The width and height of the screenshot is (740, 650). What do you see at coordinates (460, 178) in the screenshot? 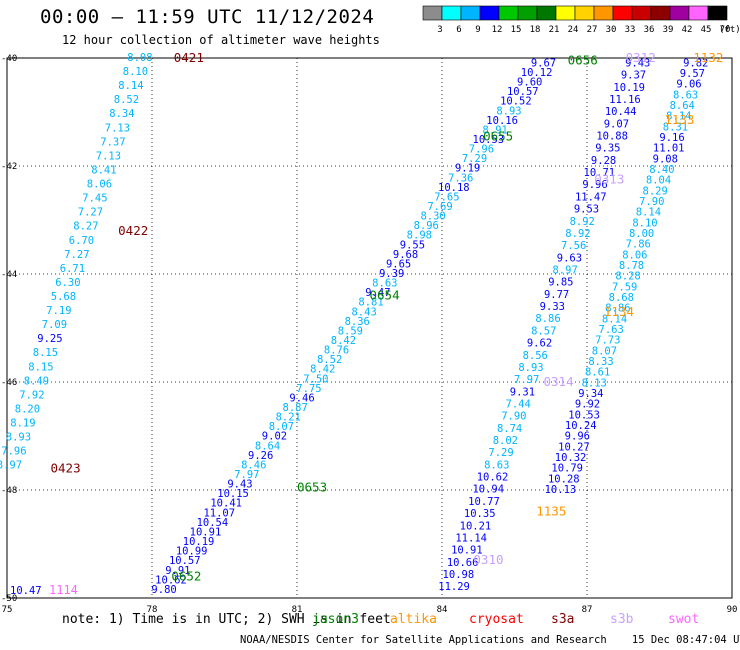
I see `swh-value: 7.36` at bounding box center [460, 178].